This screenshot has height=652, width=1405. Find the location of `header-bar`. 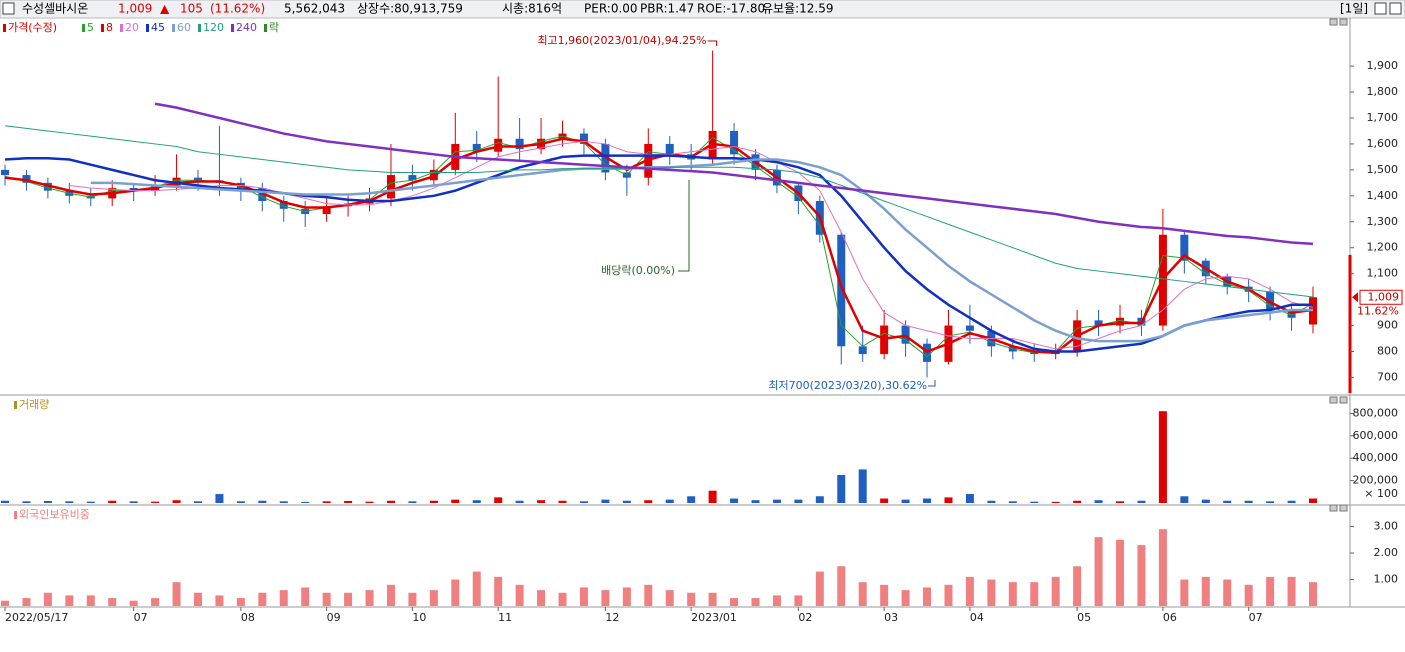

header-bar is located at coordinates (702, 9).